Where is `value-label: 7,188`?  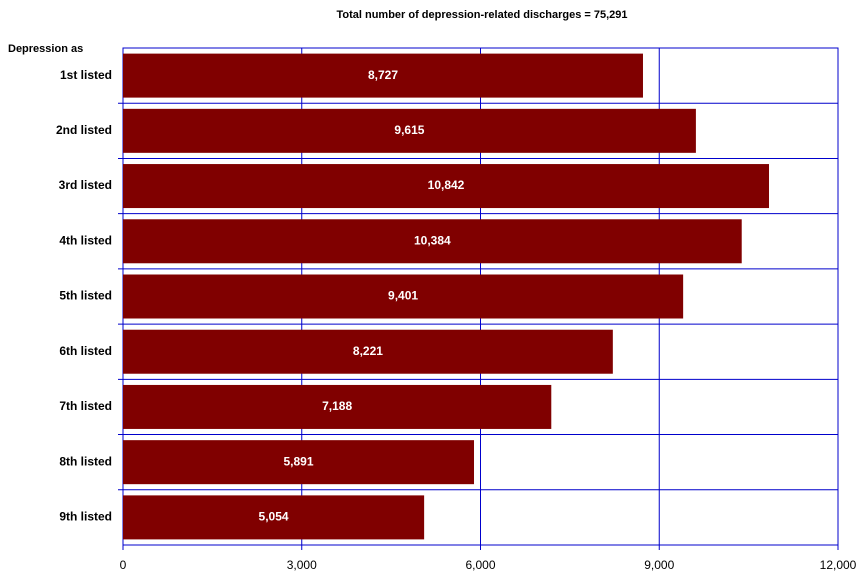 value-label: 7,188 is located at coordinates (337, 406).